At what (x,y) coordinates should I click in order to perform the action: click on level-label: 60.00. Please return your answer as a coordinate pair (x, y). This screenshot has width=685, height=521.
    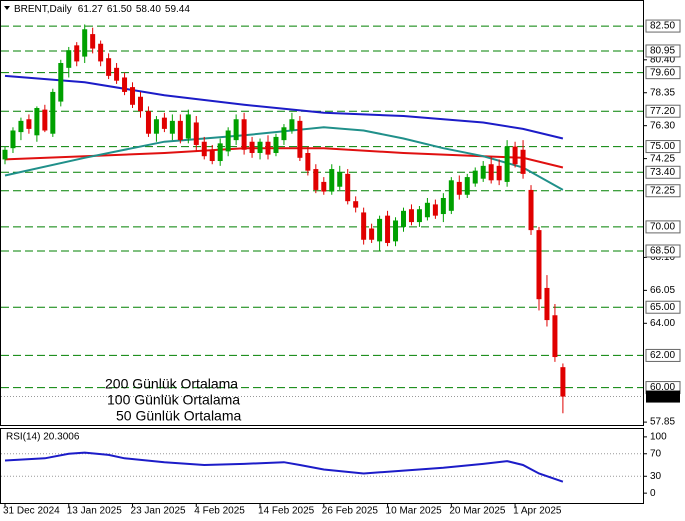
    Looking at the image, I should click on (662, 387).